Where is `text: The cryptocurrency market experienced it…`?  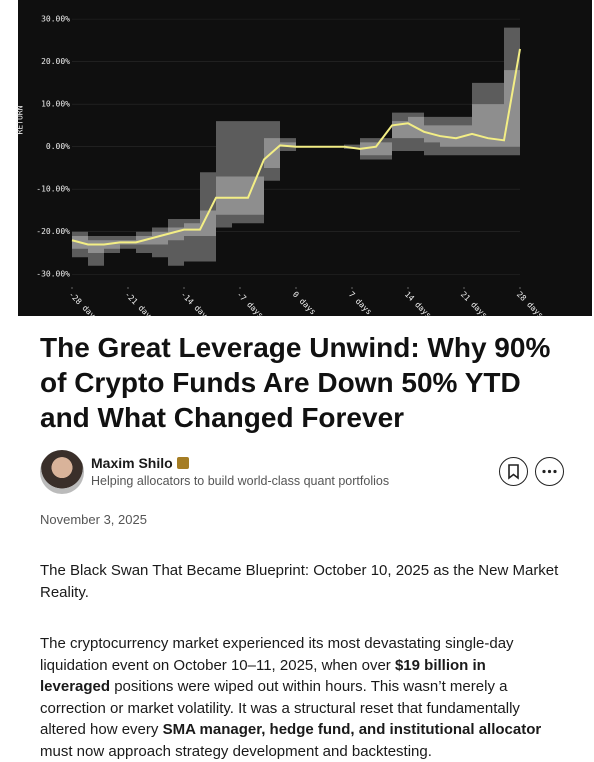 text: The cryptocurrency market experienced it… is located at coordinates (277, 654).